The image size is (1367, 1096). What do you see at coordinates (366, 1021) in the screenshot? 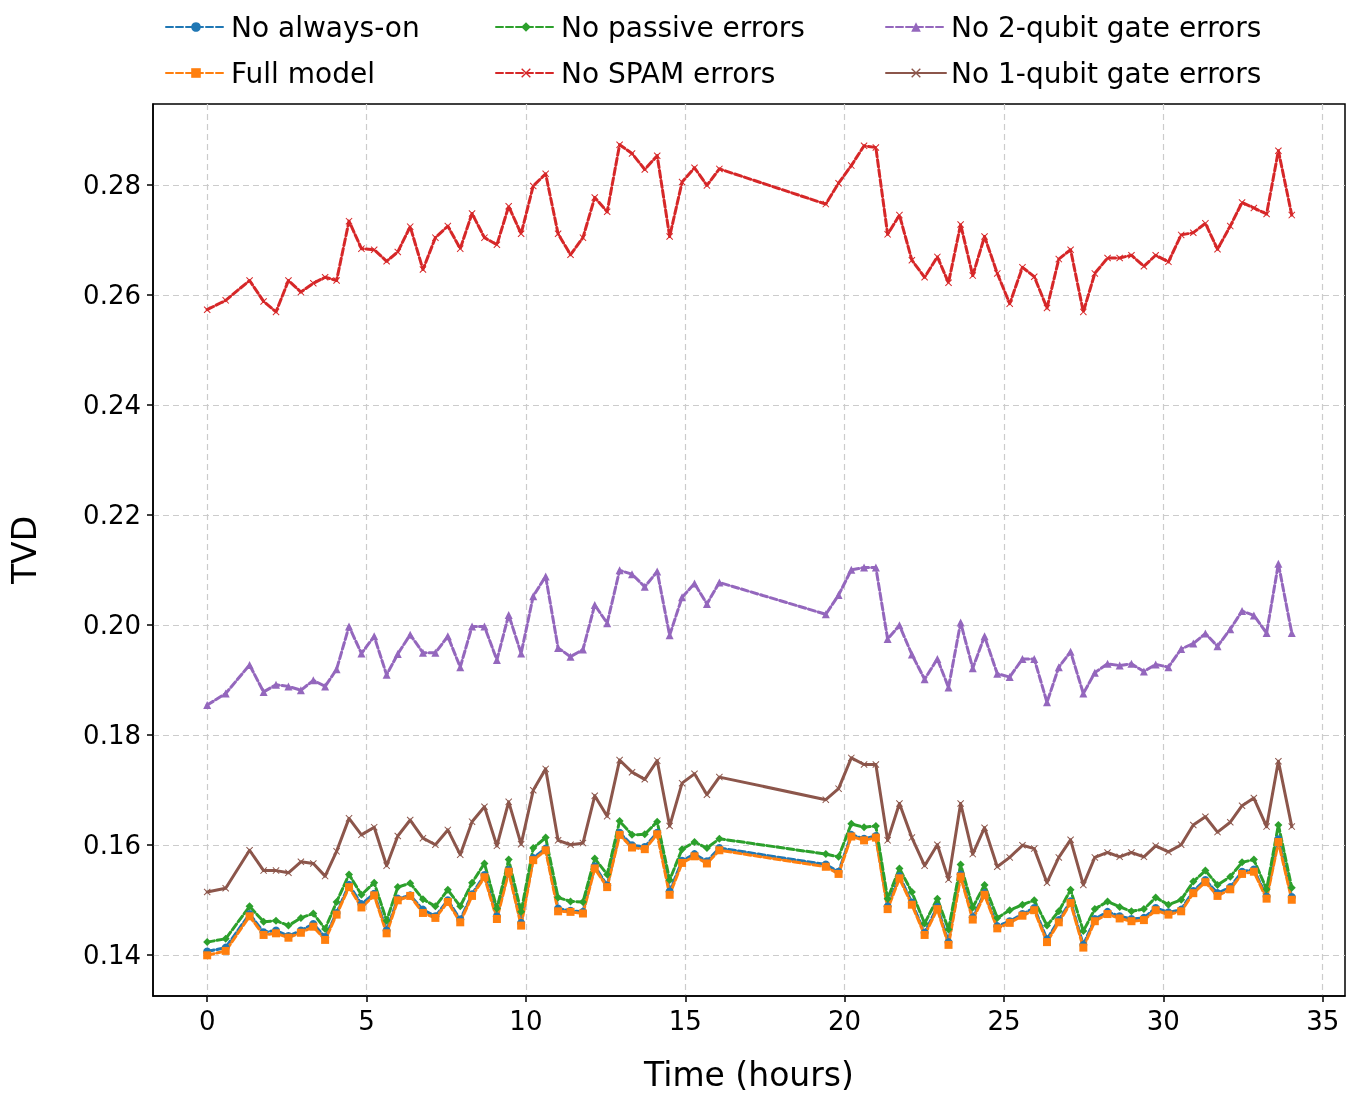
I see `x-tick-label: 5` at bounding box center [366, 1021].